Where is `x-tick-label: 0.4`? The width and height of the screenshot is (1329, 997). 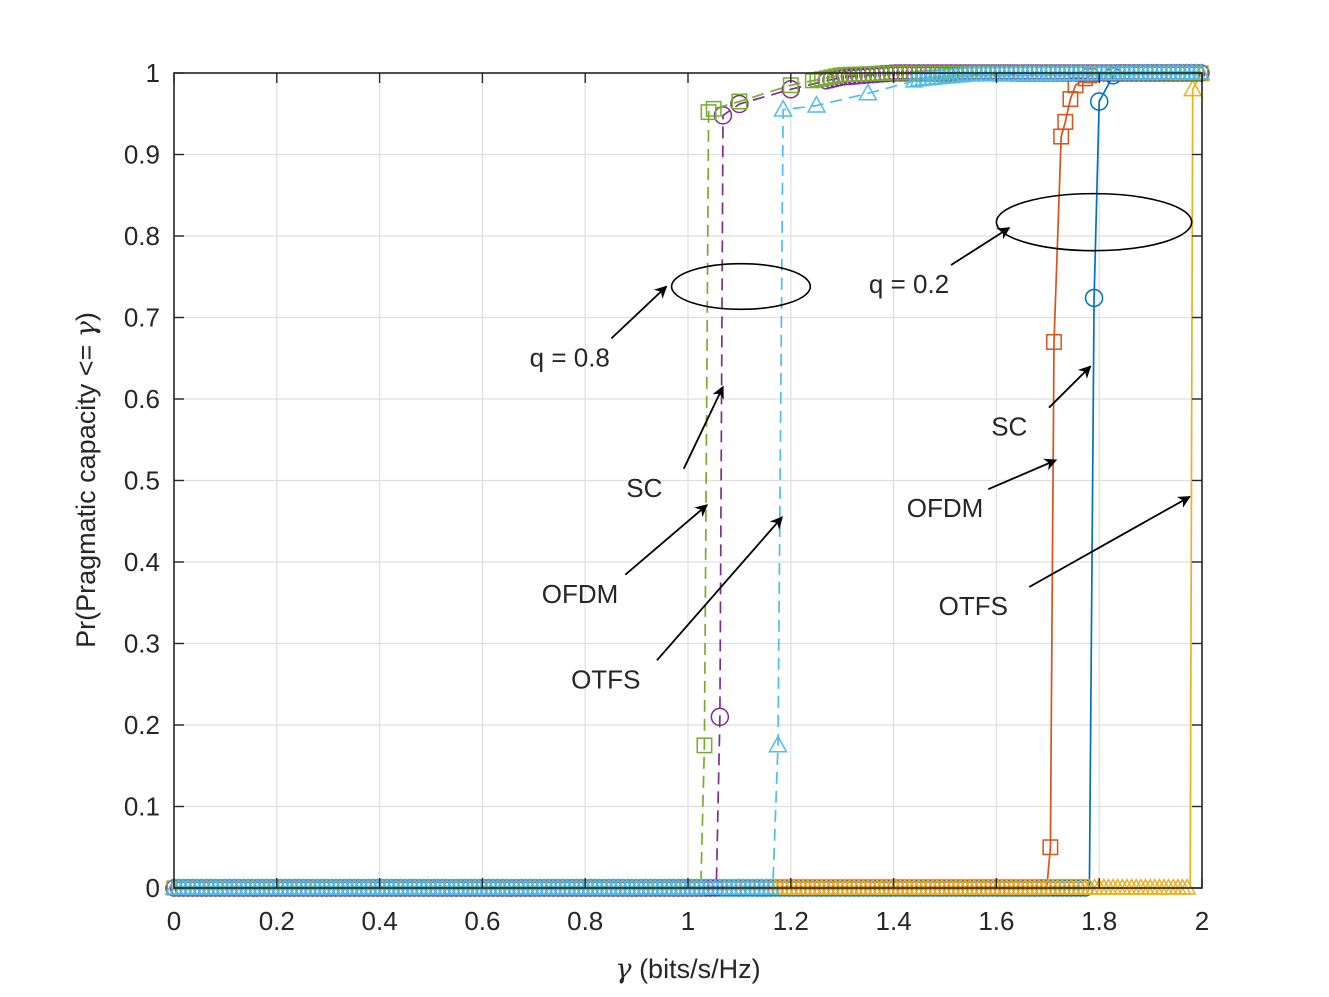 x-tick-label: 0.4 is located at coordinates (380, 921).